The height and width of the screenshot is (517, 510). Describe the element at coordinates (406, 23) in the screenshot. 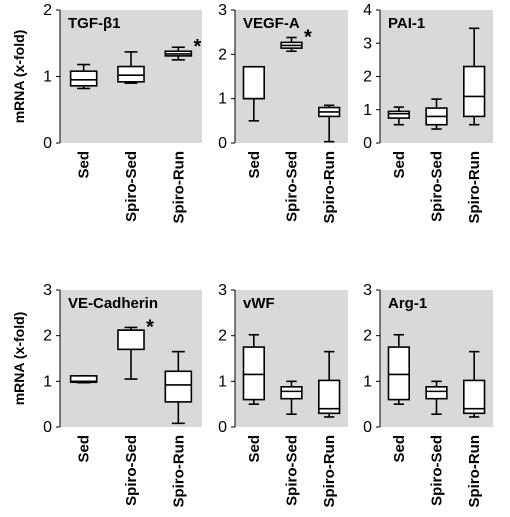

I see `panel-title: PAI-1` at that location.